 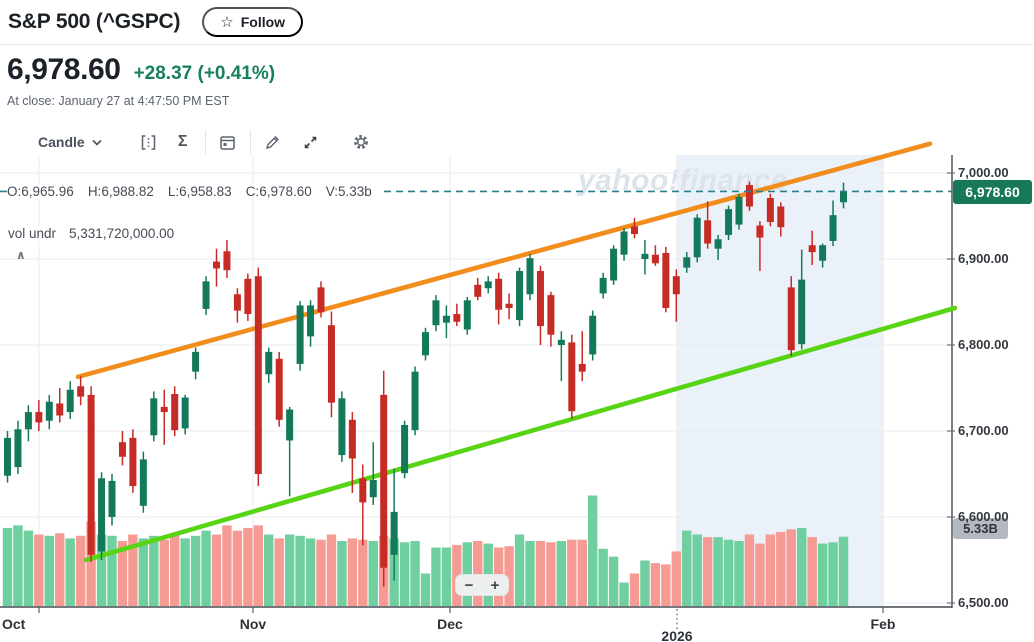 What do you see at coordinates (64, 69) in the screenshot?
I see `last-price: 6,978.60` at bounding box center [64, 69].